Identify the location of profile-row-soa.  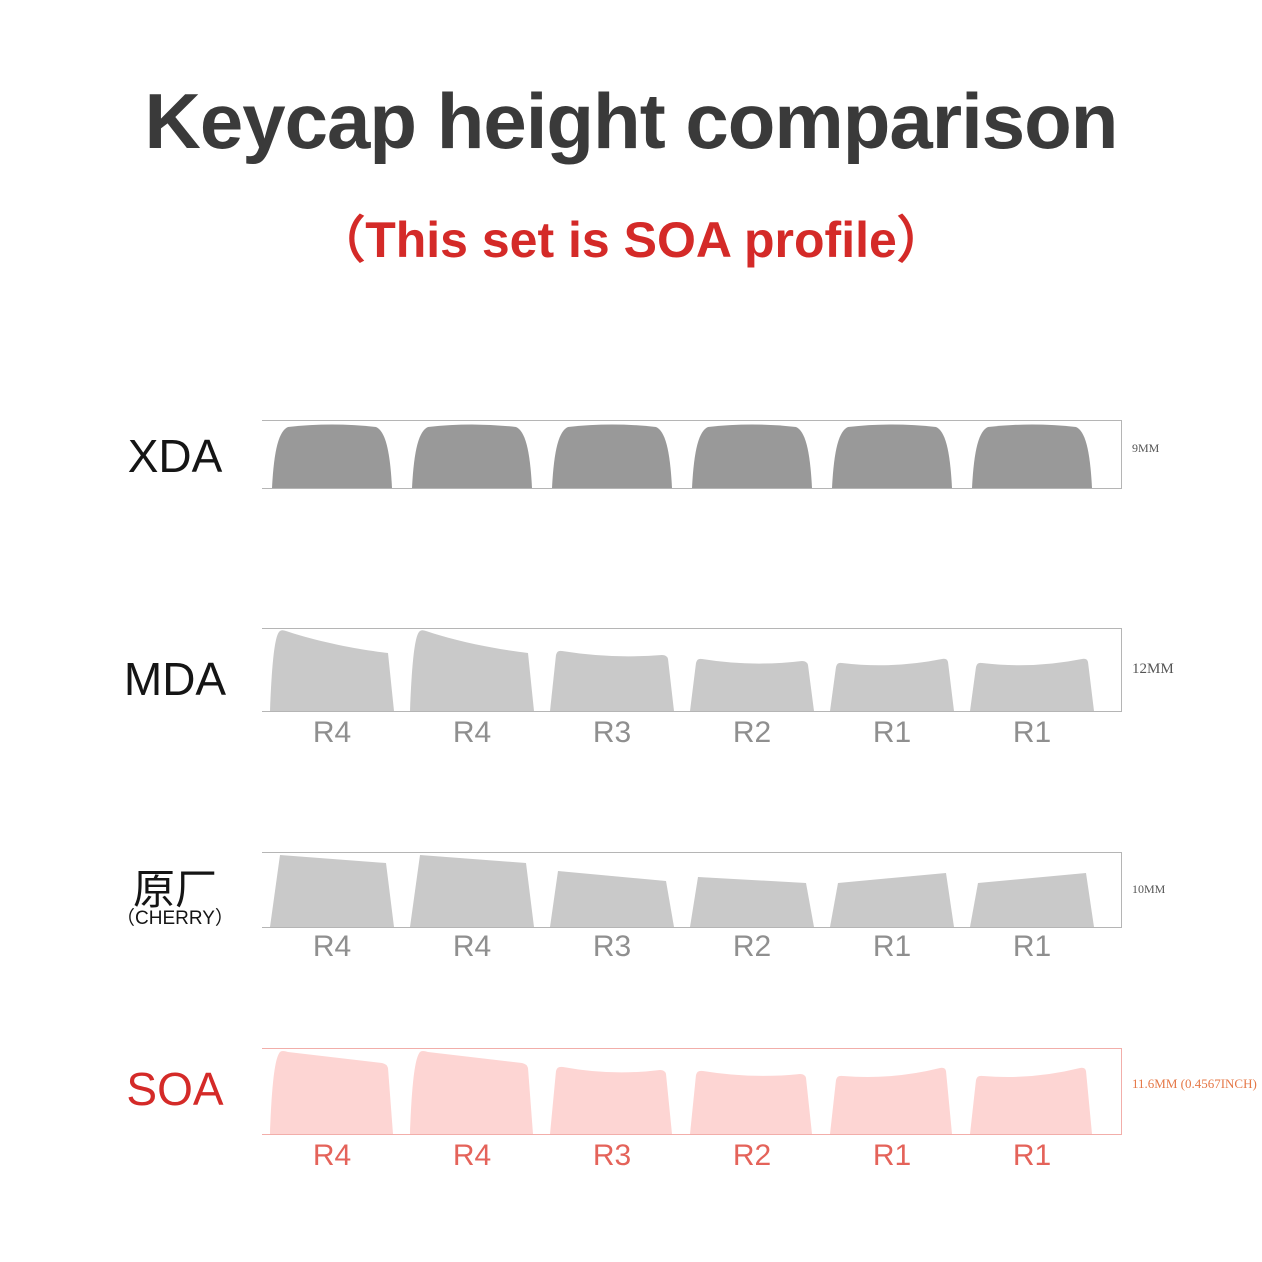
(692, 1091).